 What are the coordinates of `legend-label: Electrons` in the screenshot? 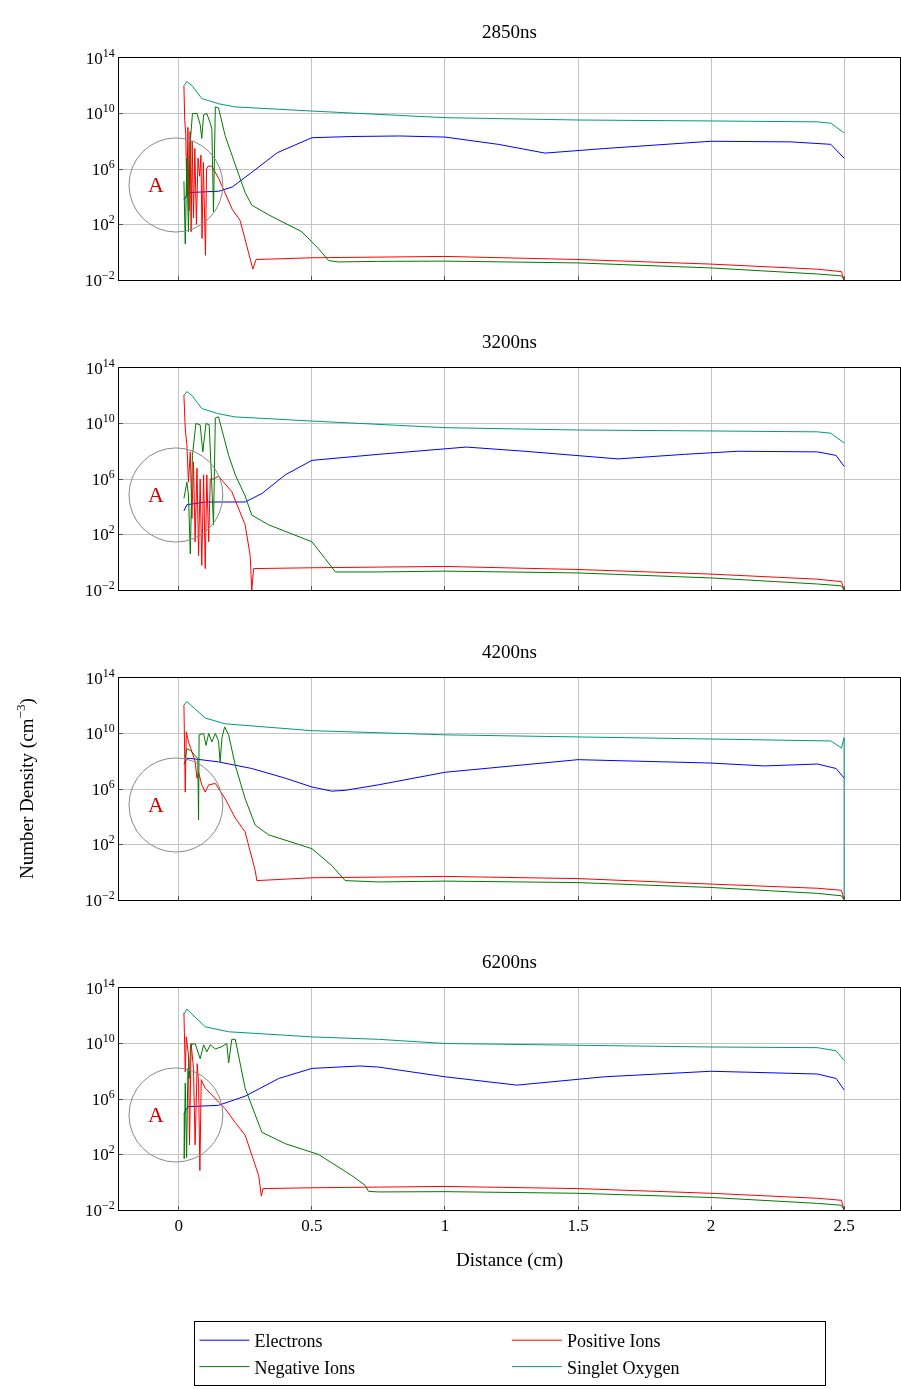 It's located at (288, 1341).